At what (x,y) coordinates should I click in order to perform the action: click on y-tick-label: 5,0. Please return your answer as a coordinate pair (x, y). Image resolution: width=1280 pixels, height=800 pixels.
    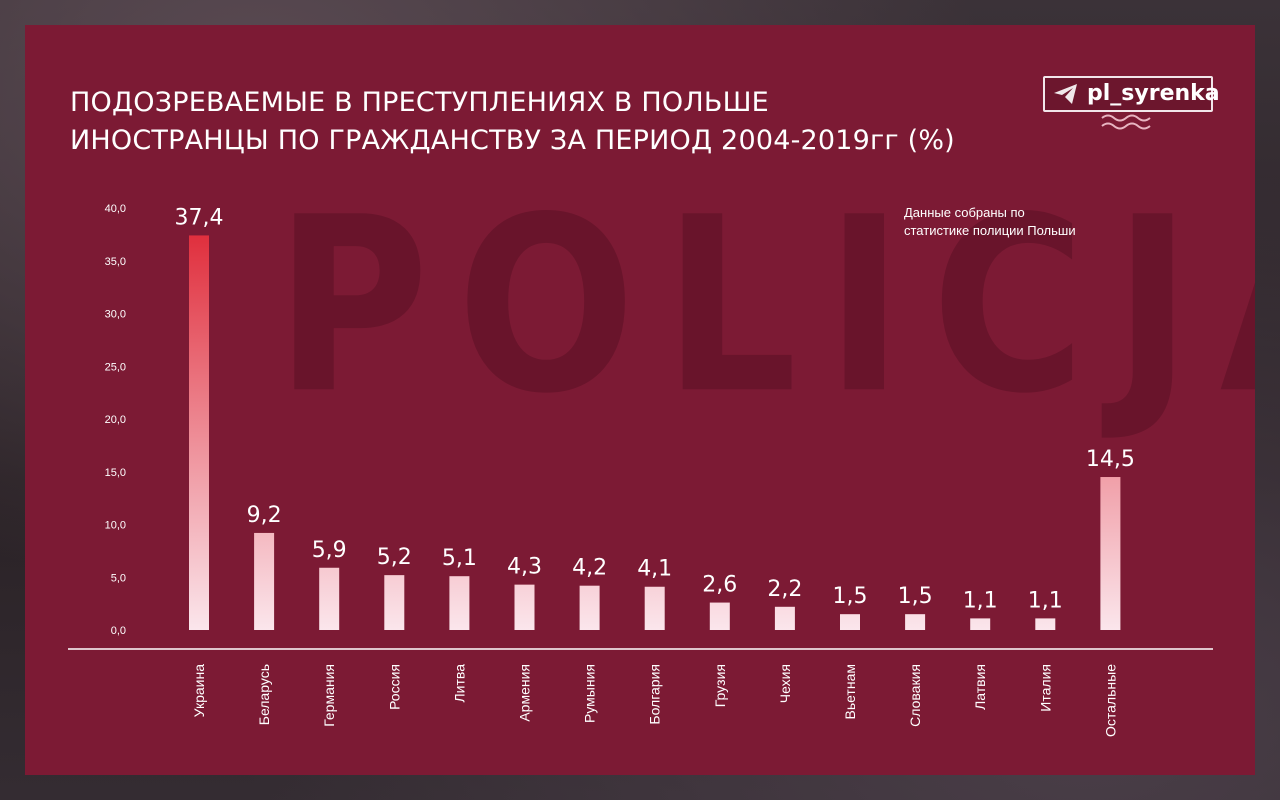
    Looking at the image, I should click on (118, 578).